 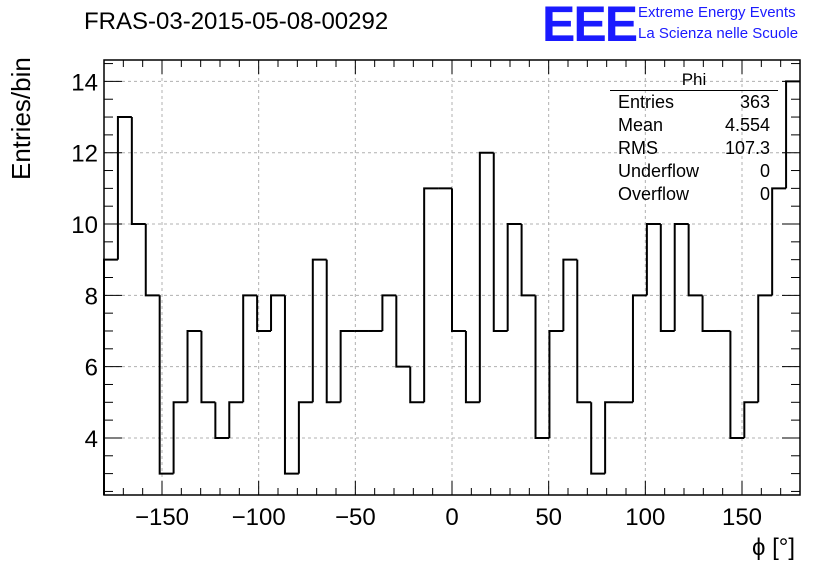 What do you see at coordinates (694, 148) in the screenshot?
I see `stats-row-rms: RMS 107.3` at bounding box center [694, 148].